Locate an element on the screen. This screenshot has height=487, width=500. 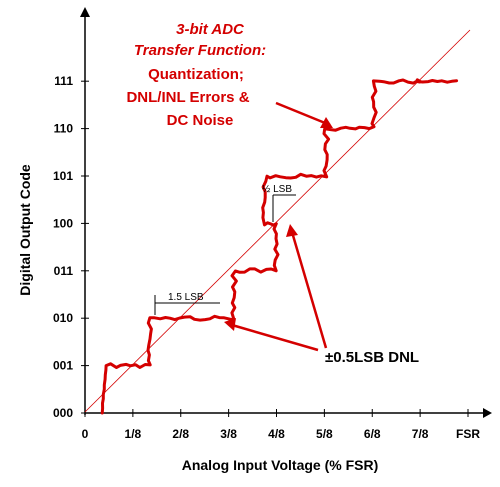
x-axis-title: Analog Input Voltage (% FSR) is located at coordinates (280, 465).